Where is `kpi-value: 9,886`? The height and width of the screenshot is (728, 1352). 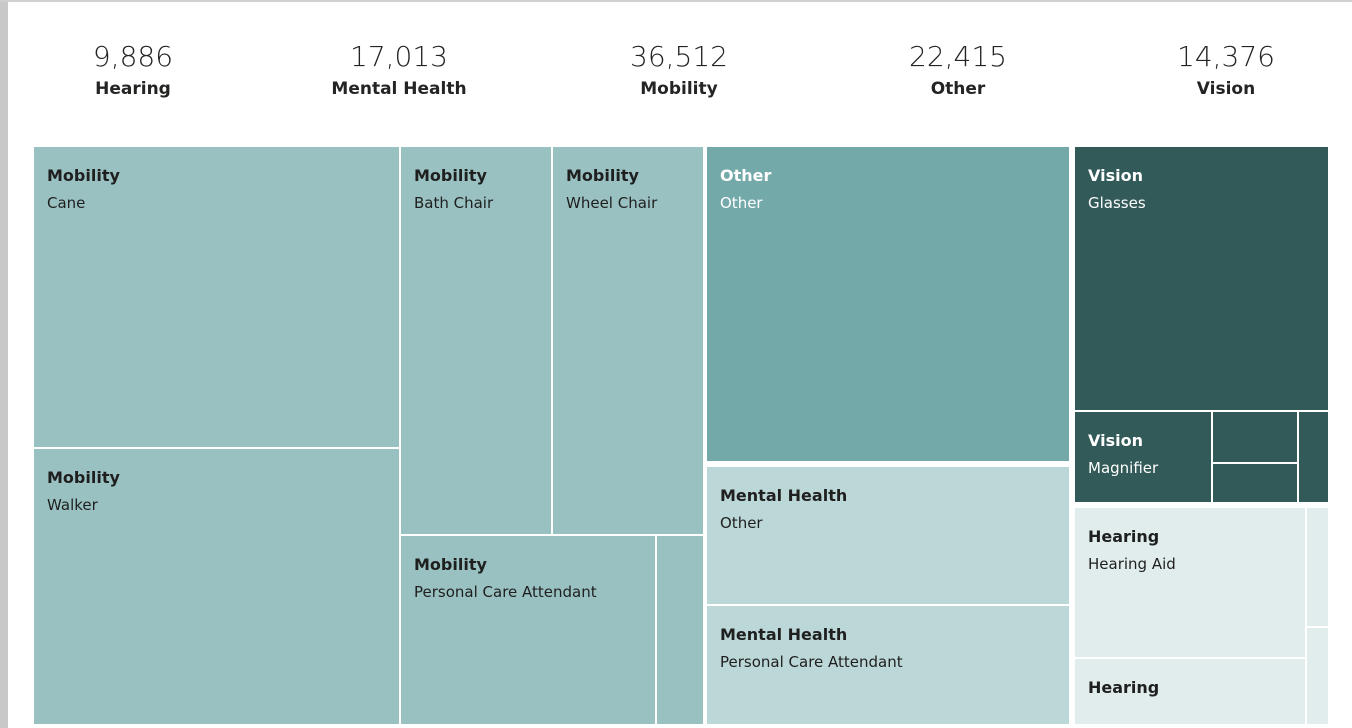 kpi-value: 9,886 is located at coordinates (133, 56).